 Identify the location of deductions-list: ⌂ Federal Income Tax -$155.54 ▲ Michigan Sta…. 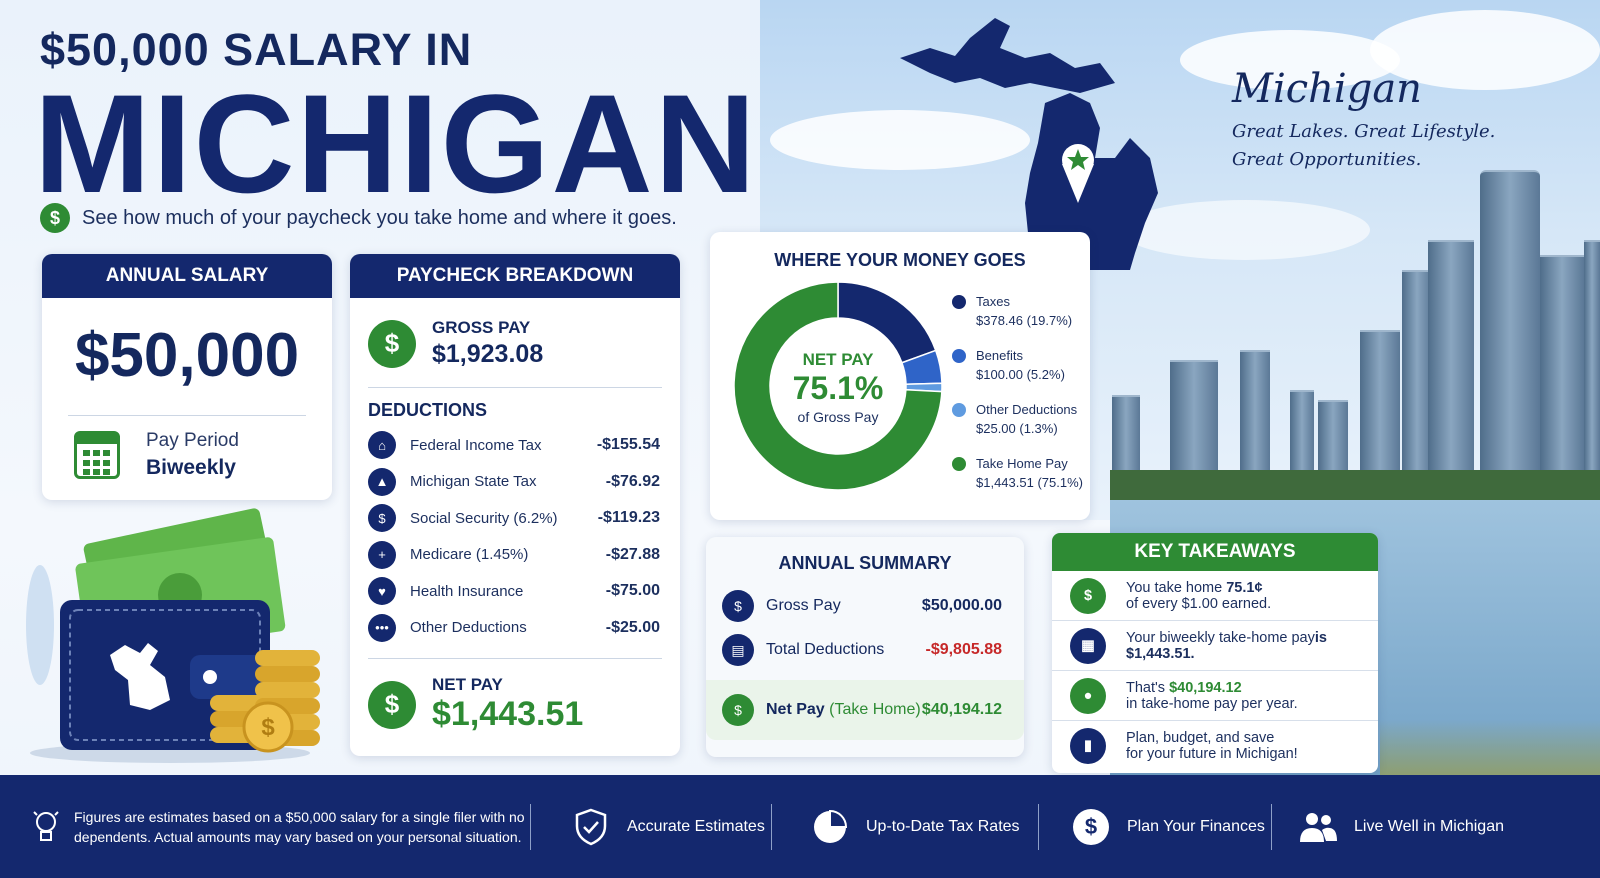
(515, 536).